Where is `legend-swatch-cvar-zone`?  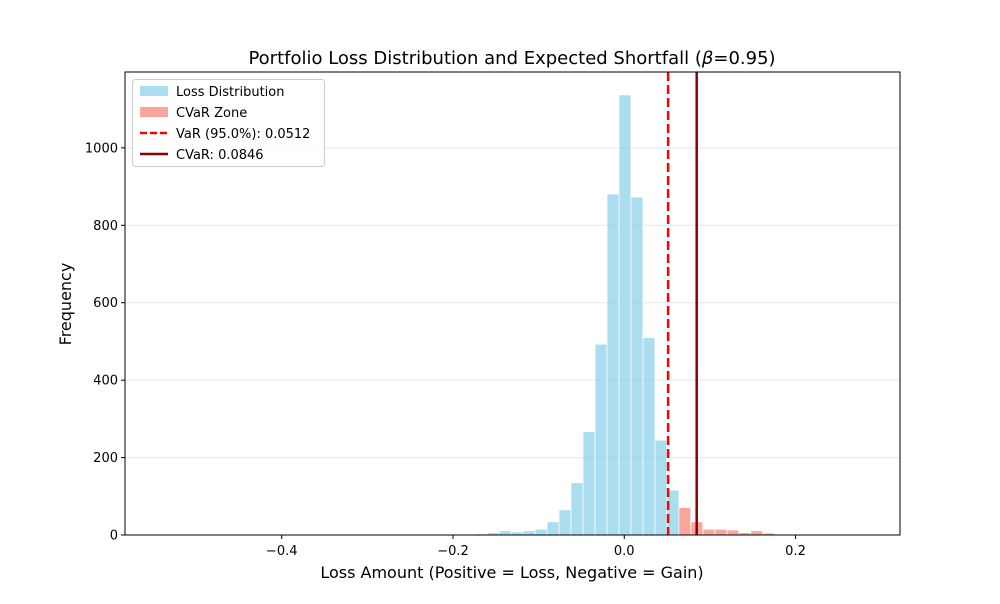
legend-swatch-cvar-zone is located at coordinates (154, 112).